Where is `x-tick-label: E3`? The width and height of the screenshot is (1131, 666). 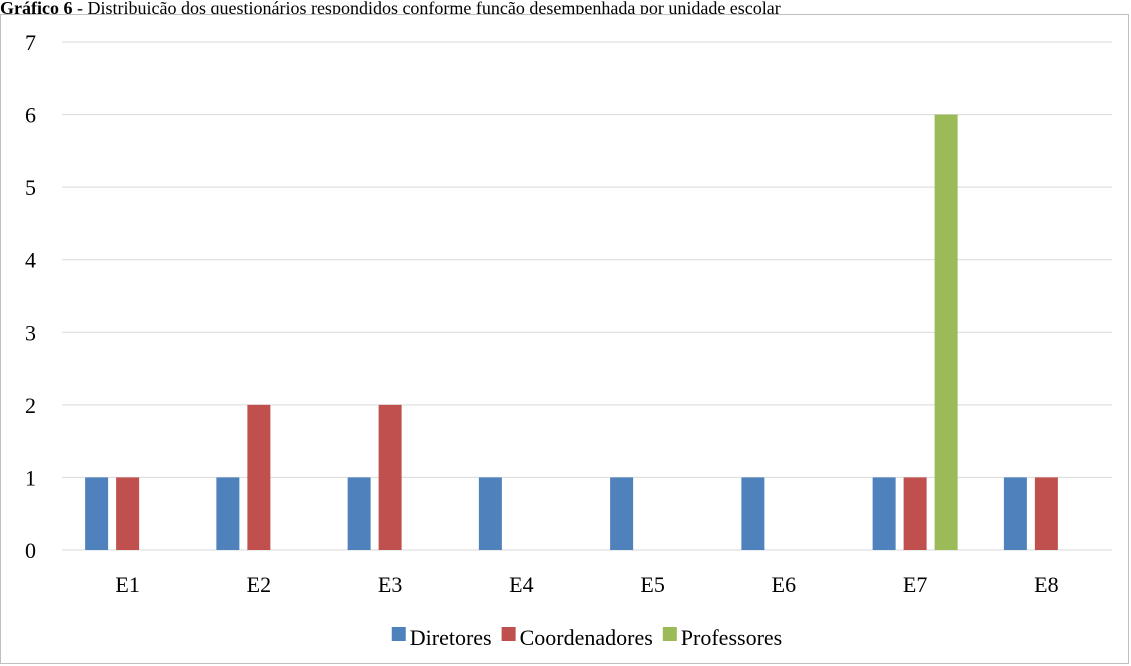 x-tick-label: E3 is located at coordinates (390, 584).